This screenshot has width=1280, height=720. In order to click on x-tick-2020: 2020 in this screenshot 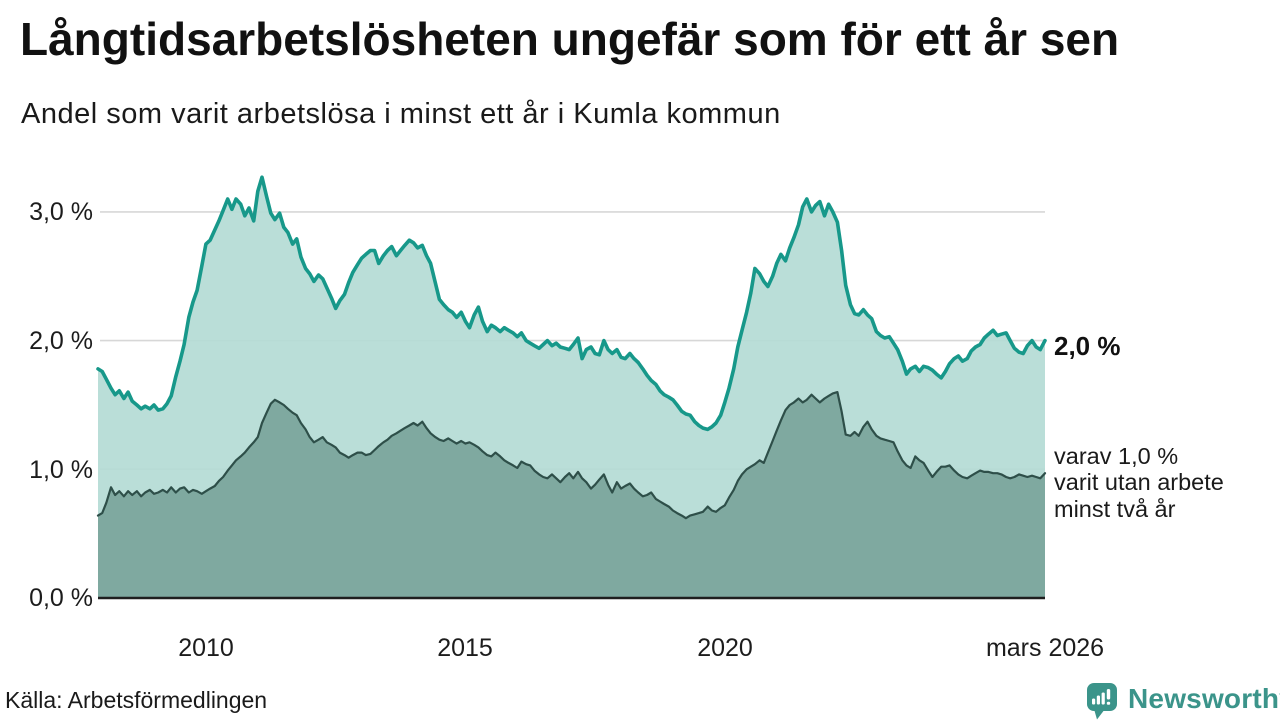, I will do `click(725, 648)`.